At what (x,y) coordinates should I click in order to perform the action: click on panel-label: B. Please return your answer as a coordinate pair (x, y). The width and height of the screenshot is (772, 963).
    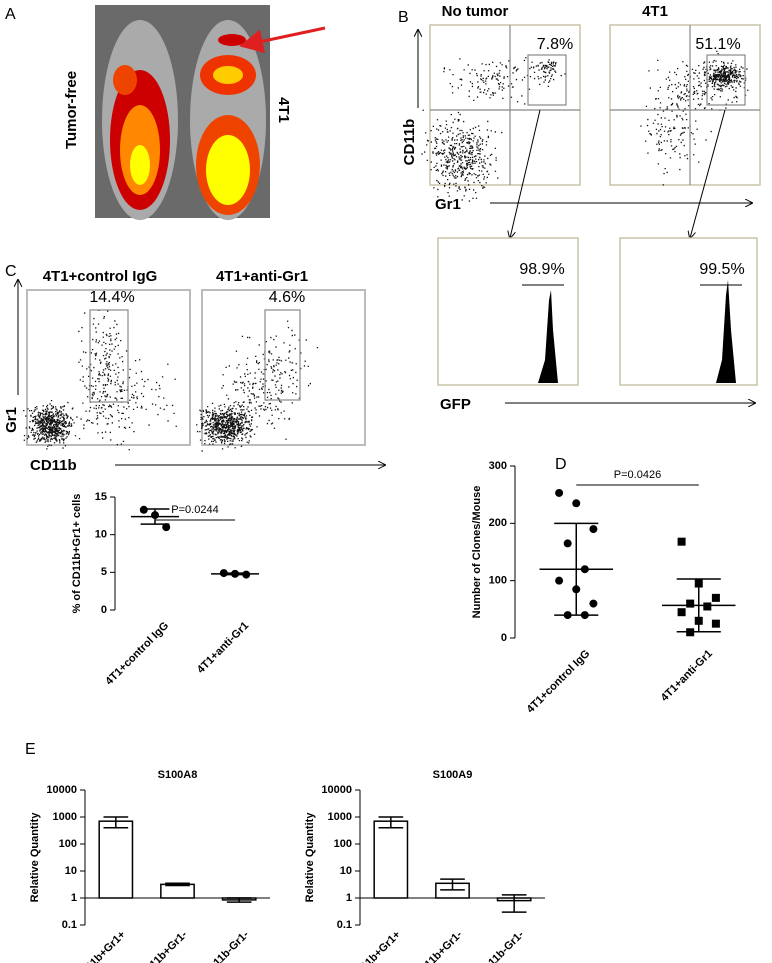
    Looking at the image, I should click on (403, 17).